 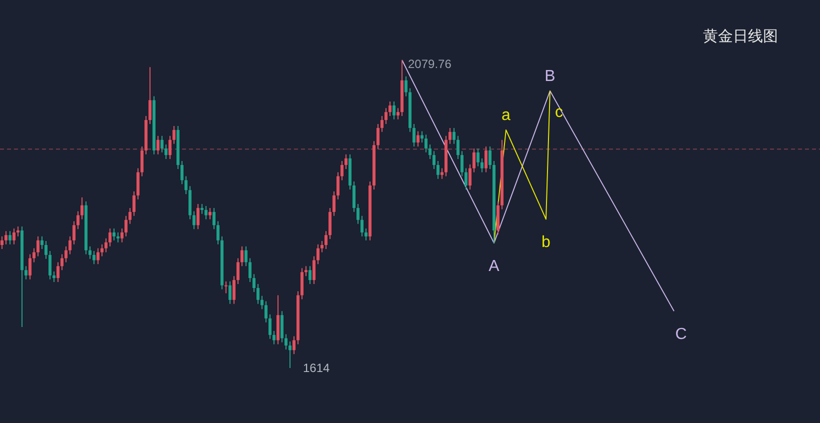 I want to click on data-label: a, so click(x=506, y=115).